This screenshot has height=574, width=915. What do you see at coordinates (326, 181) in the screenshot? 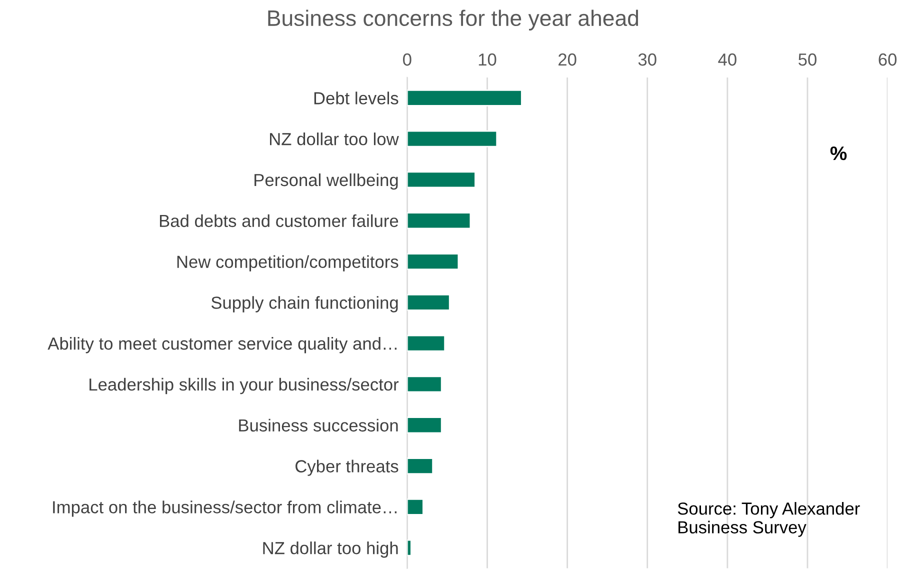
I see `y-tick-label: Personal wellbeing` at bounding box center [326, 181].